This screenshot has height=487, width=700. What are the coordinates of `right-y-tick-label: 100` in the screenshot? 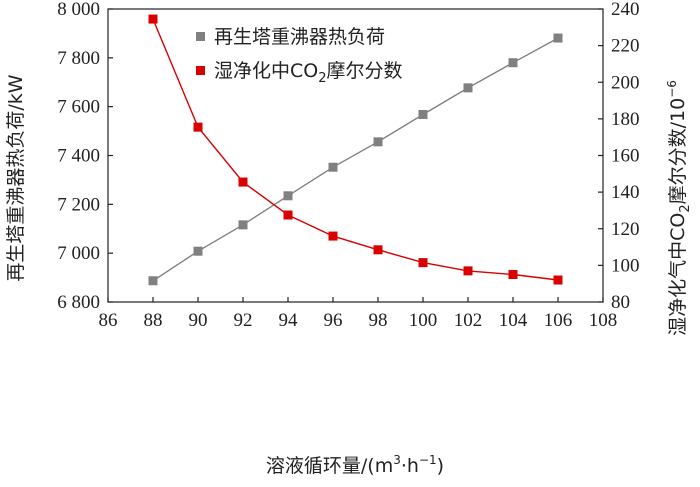 It's located at (625, 265).